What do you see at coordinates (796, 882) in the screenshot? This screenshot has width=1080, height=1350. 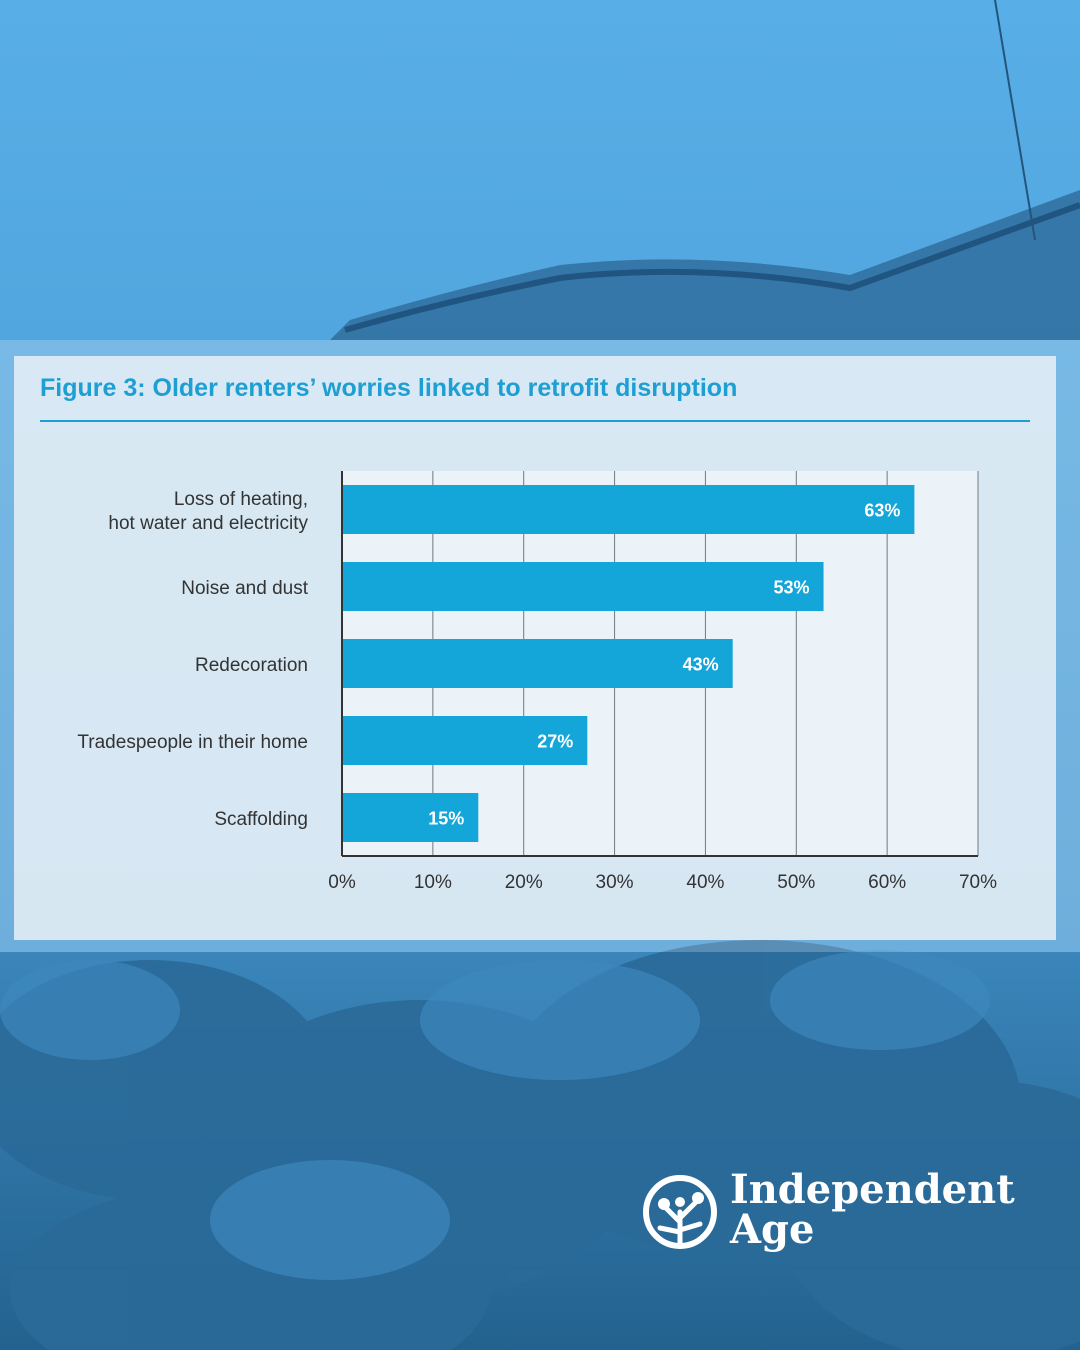 I see `x-tick-label: 50%` at bounding box center [796, 882].